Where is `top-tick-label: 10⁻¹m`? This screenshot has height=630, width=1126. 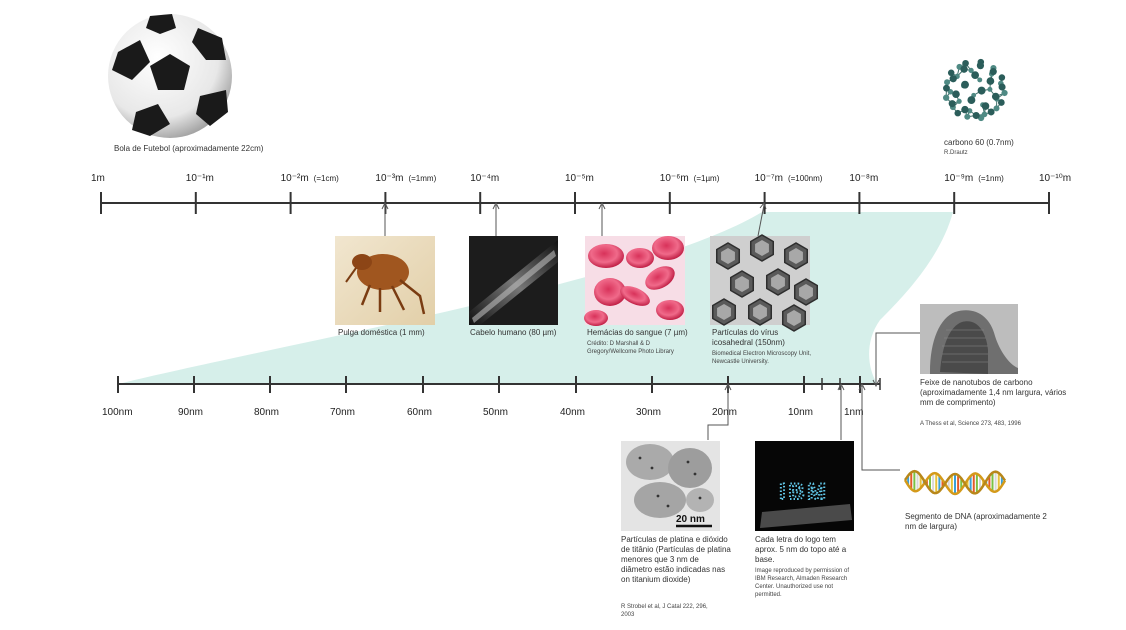 top-tick-label: 10⁻¹m is located at coordinates (199, 178).